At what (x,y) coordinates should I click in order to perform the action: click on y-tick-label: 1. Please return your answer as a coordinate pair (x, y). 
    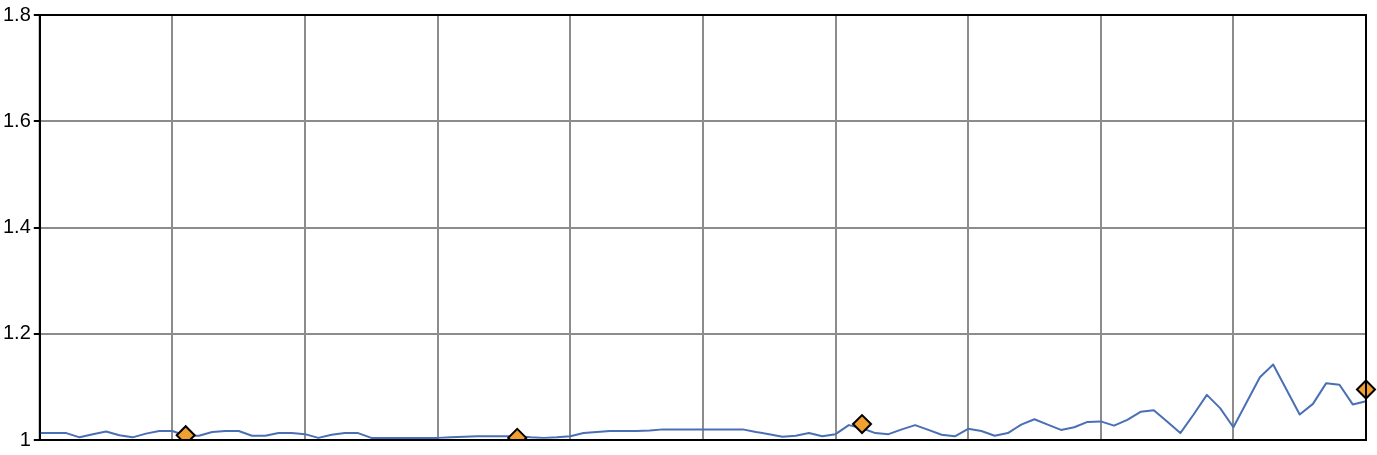
    Looking at the image, I should click on (25, 438).